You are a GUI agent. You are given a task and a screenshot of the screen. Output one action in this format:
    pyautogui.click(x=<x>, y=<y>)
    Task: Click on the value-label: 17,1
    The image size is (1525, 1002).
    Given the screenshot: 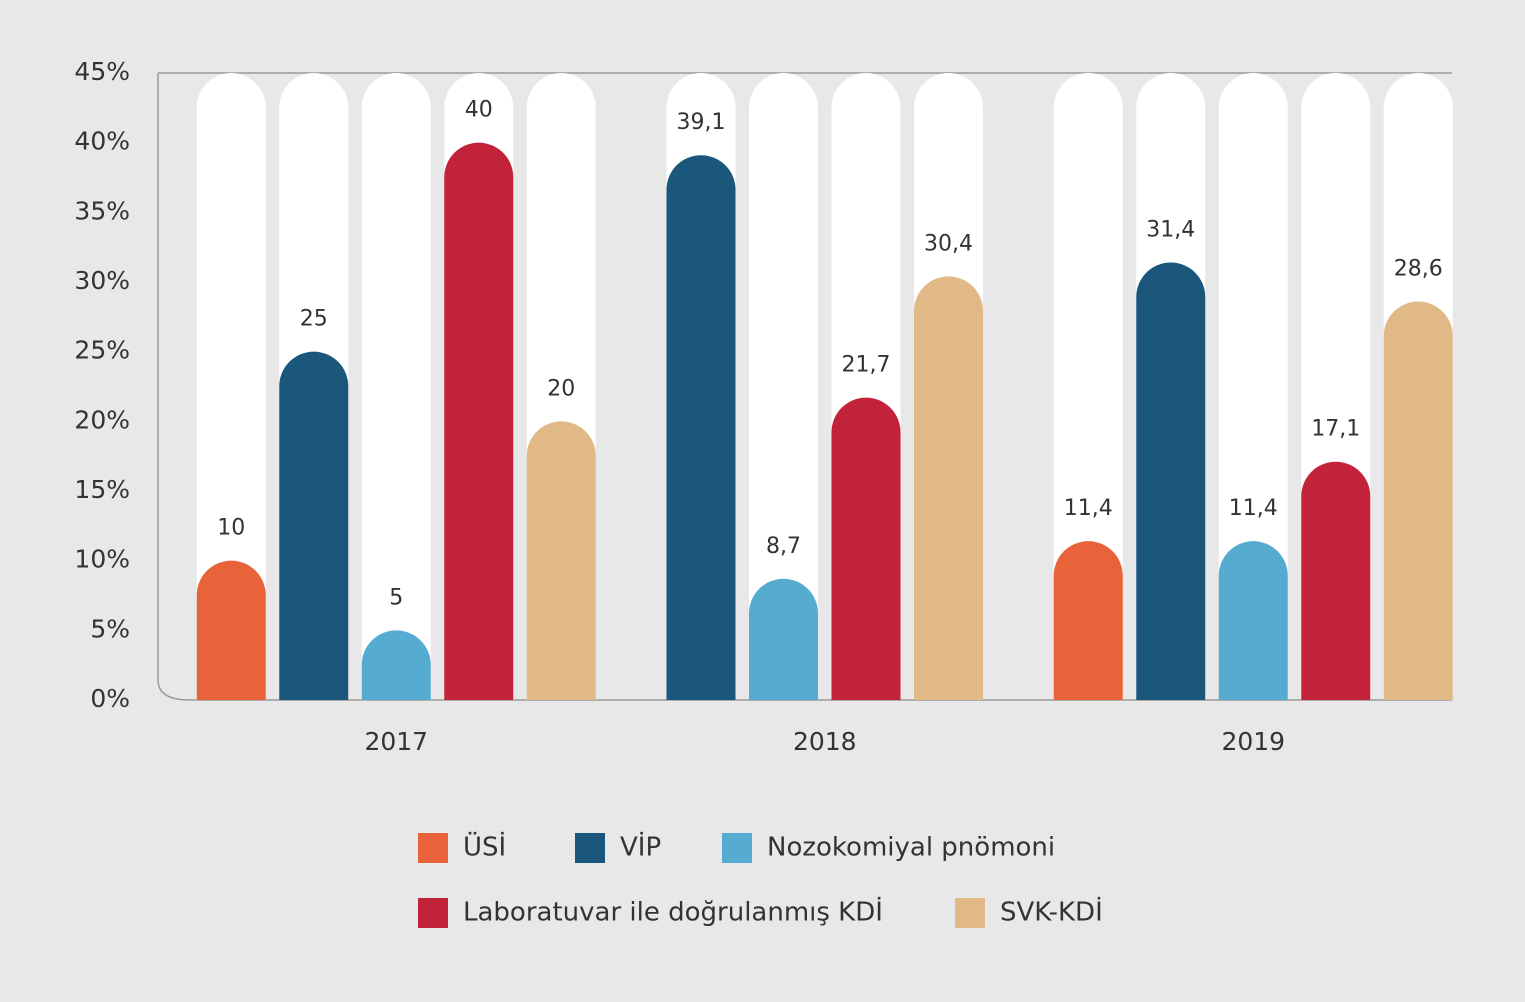 What is the action you would take?
    pyautogui.click(x=1335, y=429)
    